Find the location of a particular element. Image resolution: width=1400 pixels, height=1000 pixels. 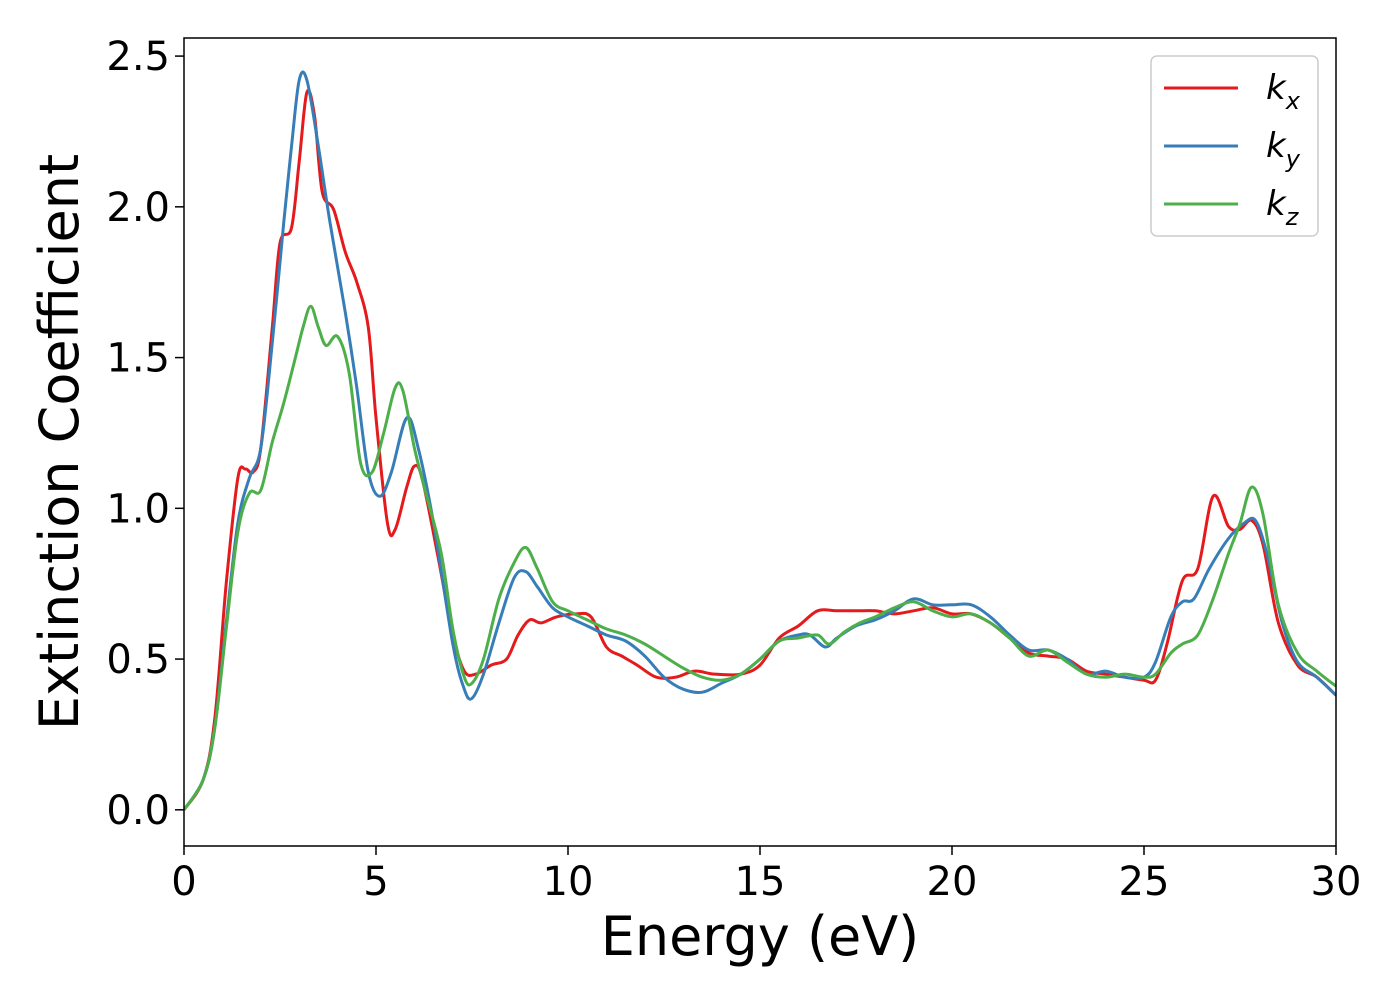

y-tick-label: 1.0 is located at coordinates (138, 509).